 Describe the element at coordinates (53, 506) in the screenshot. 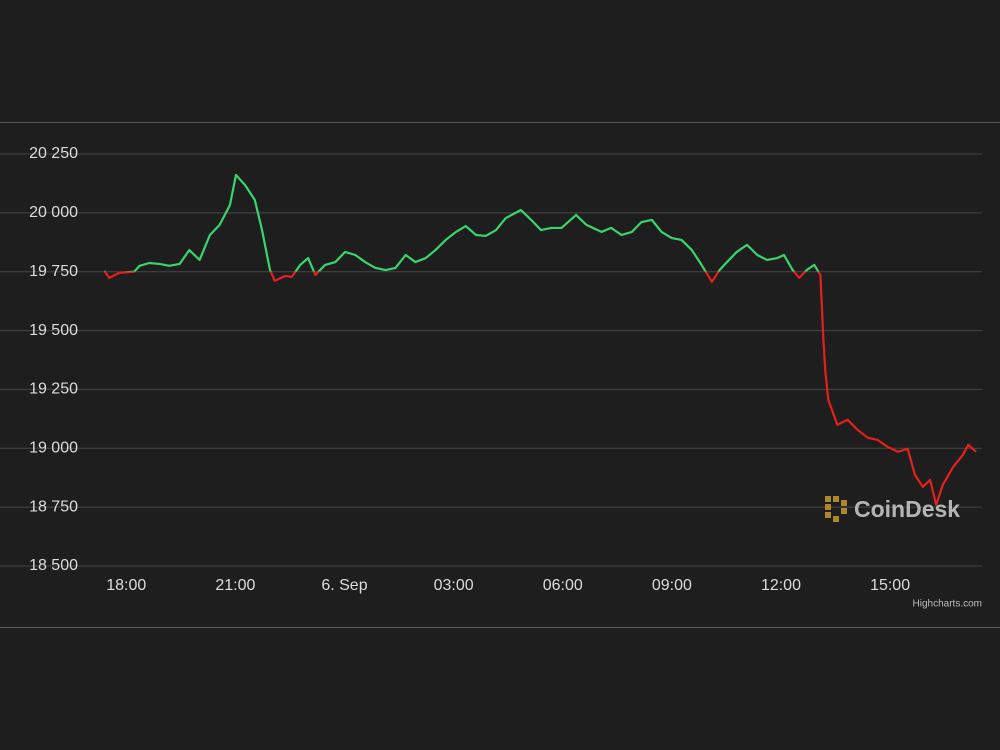

I see `y-tick-label: 18 750` at that location.